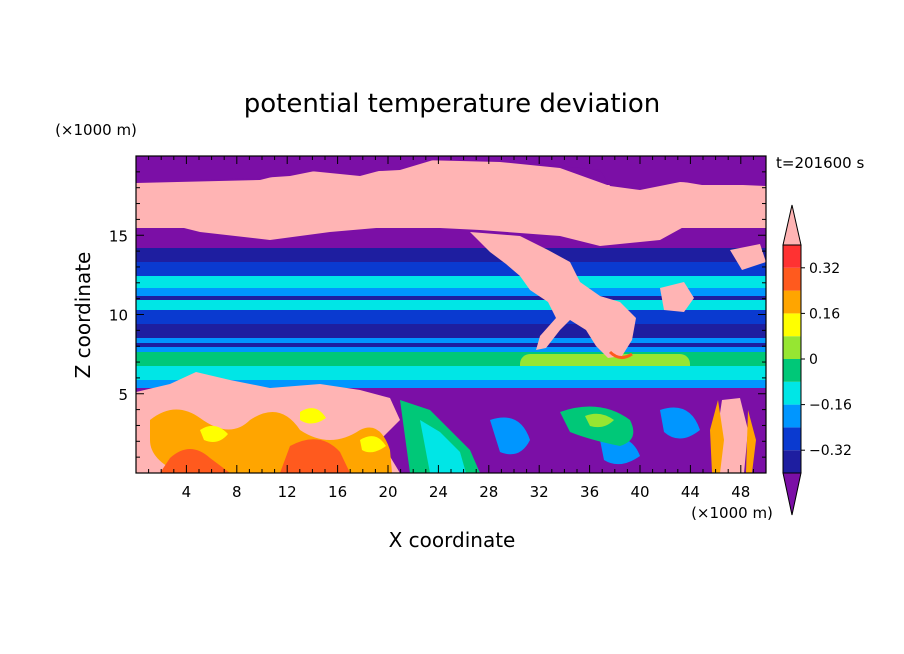 This screenshot has width=904, height=654. What do you see at coordinates (792, 494) in the screenshot?
I see `colorbar-extend-low` at bounding box center [792, 494].